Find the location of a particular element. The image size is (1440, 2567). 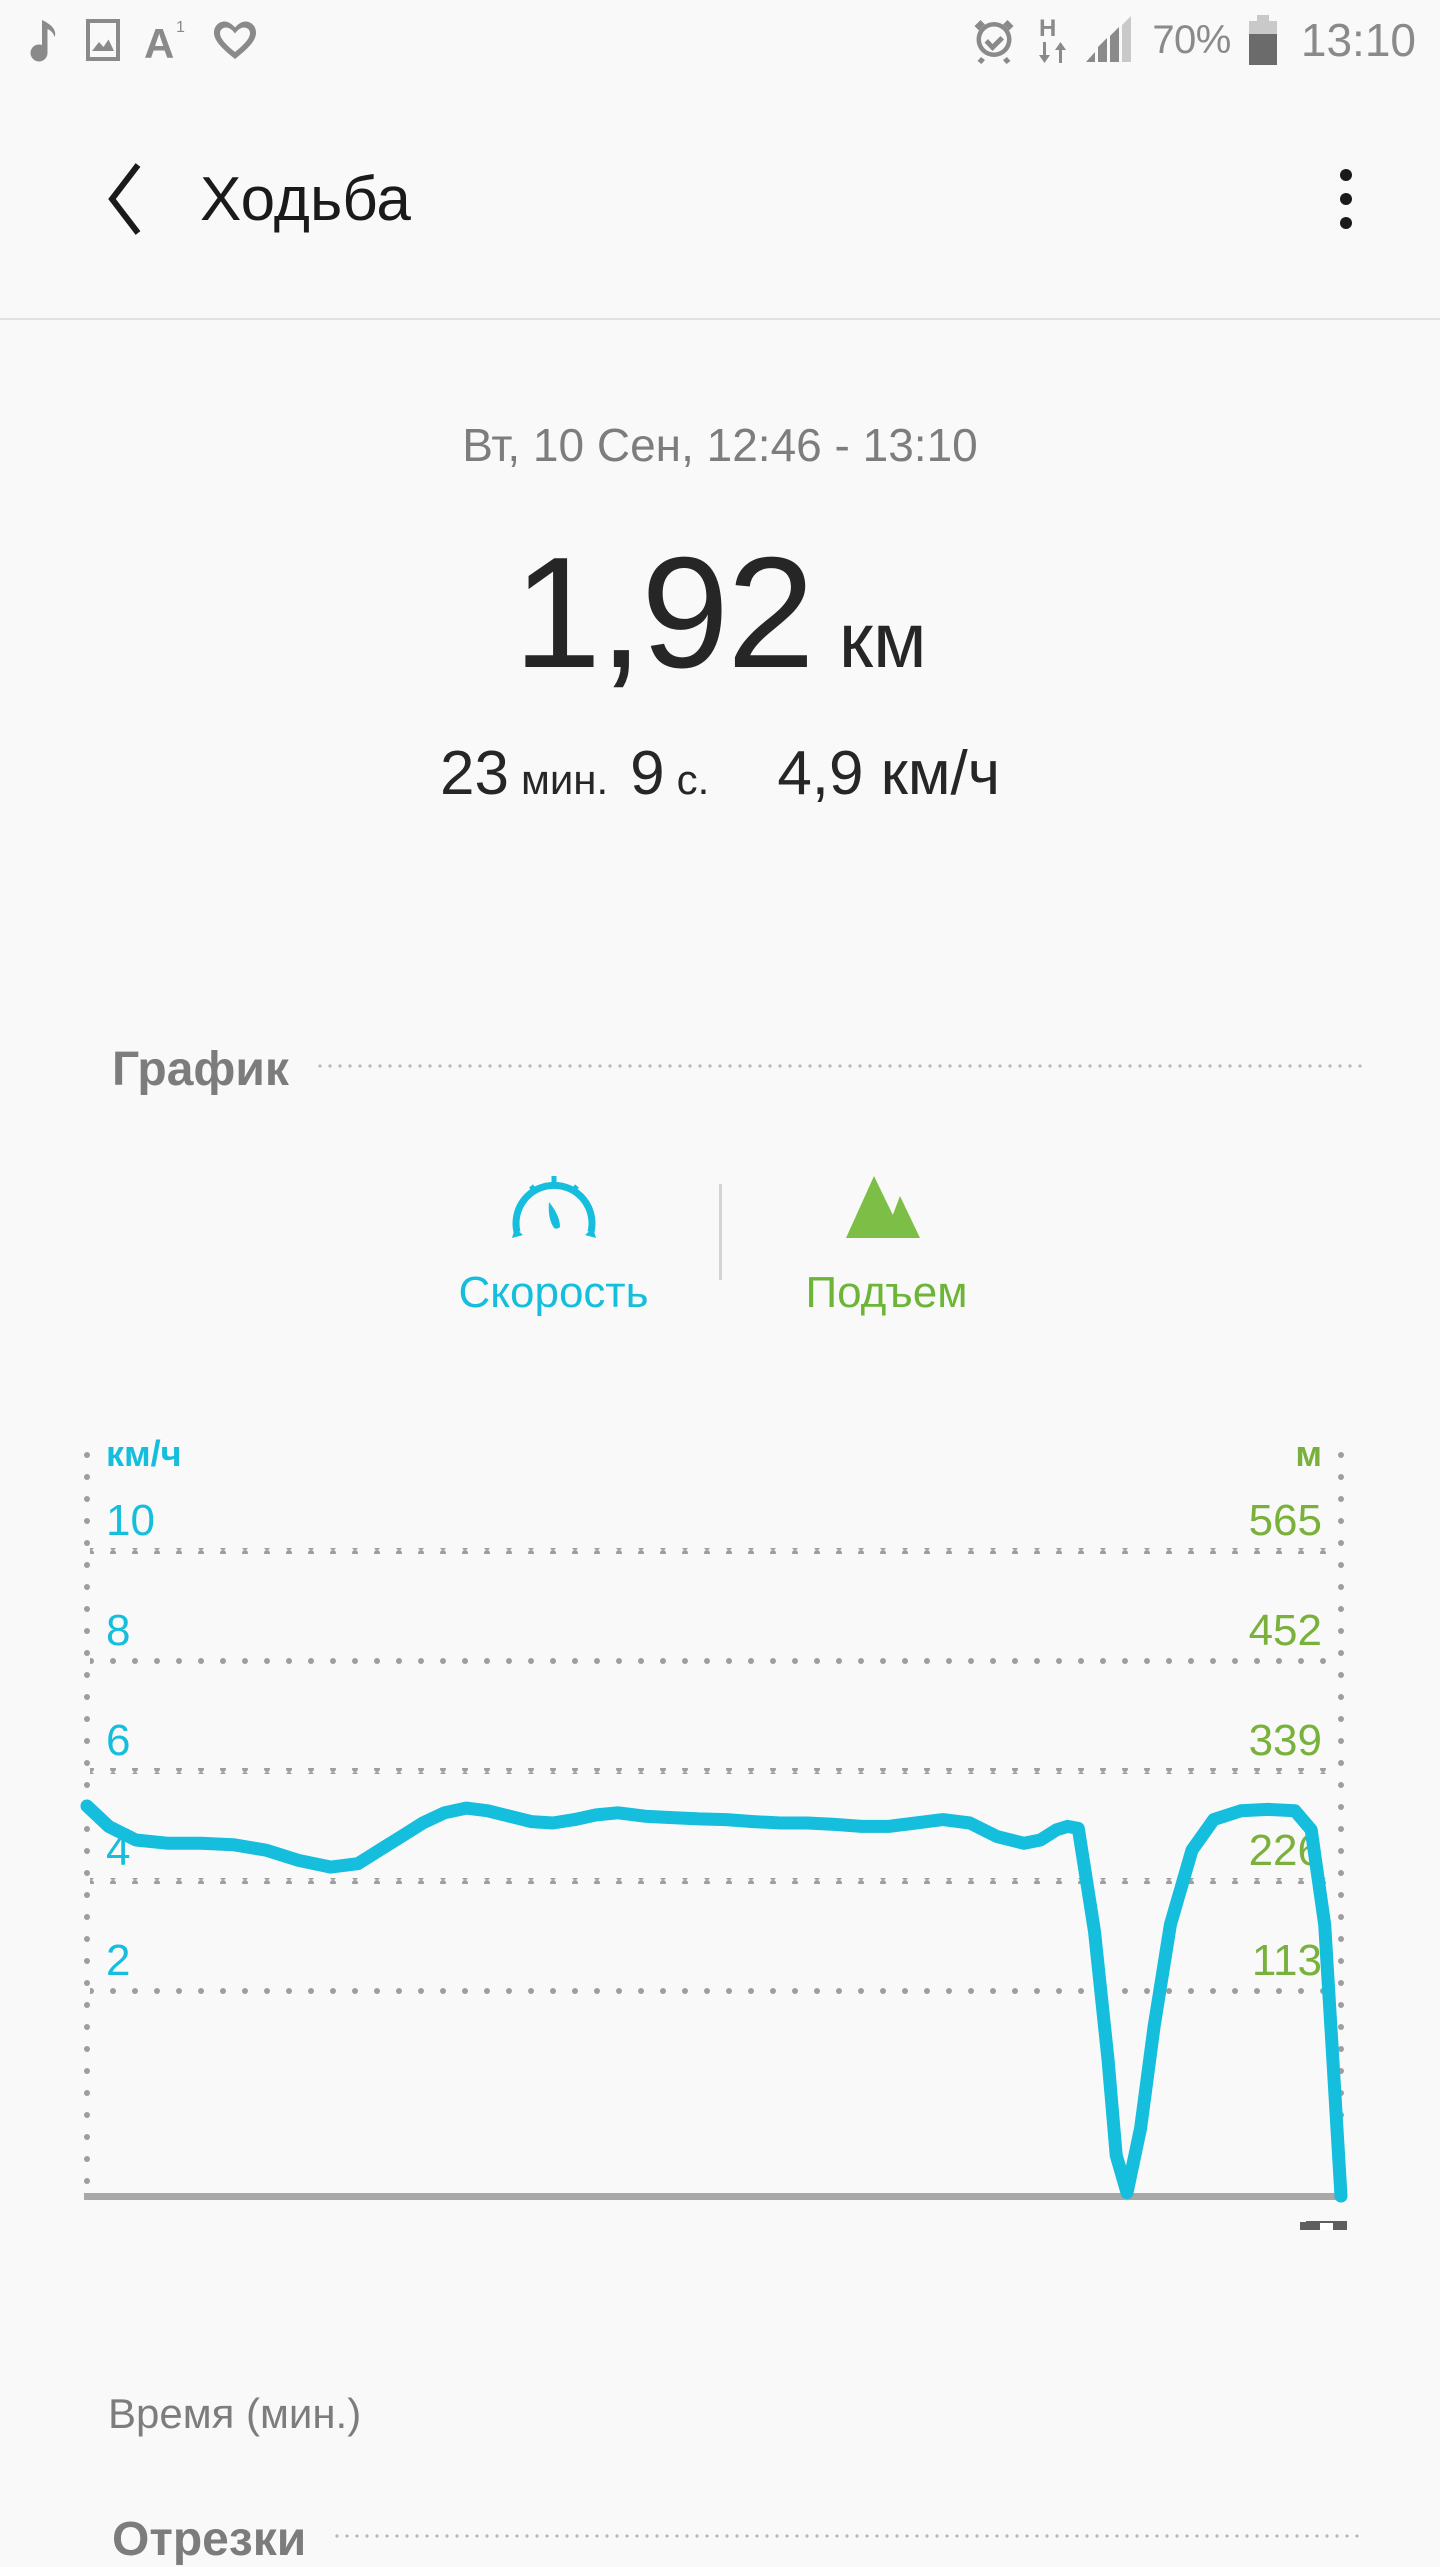

graph-section-header: График is located at coordinates (738, 1069).